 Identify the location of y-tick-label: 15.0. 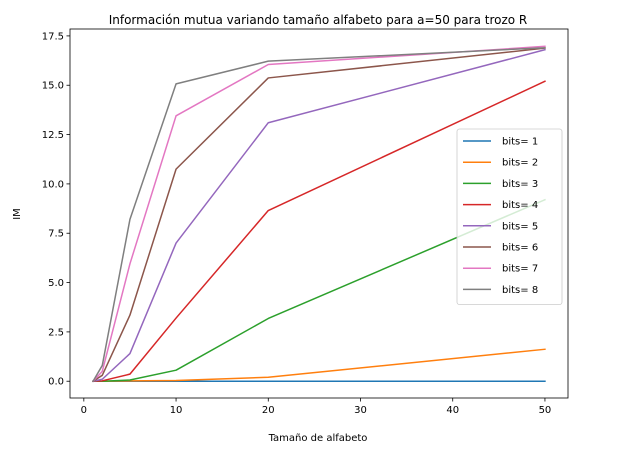
(53, 86).